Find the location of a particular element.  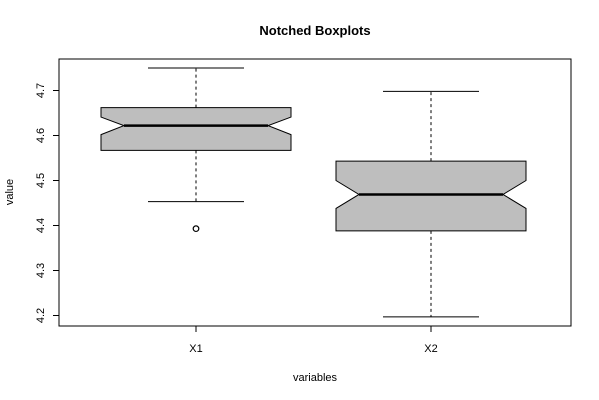

x-axis: X1 X2 is located at coordinates (313, 340).